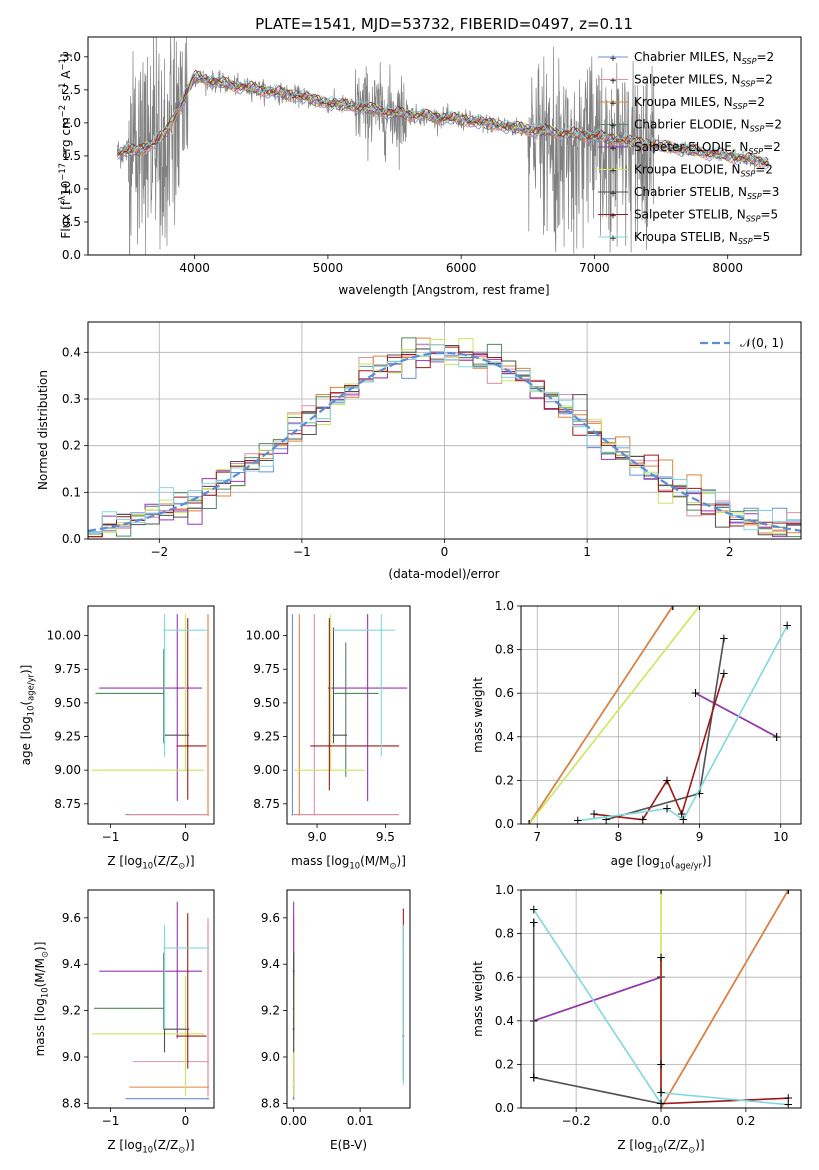  I want to click on x-axis-label: (data-model)/error, so click(443, 574).